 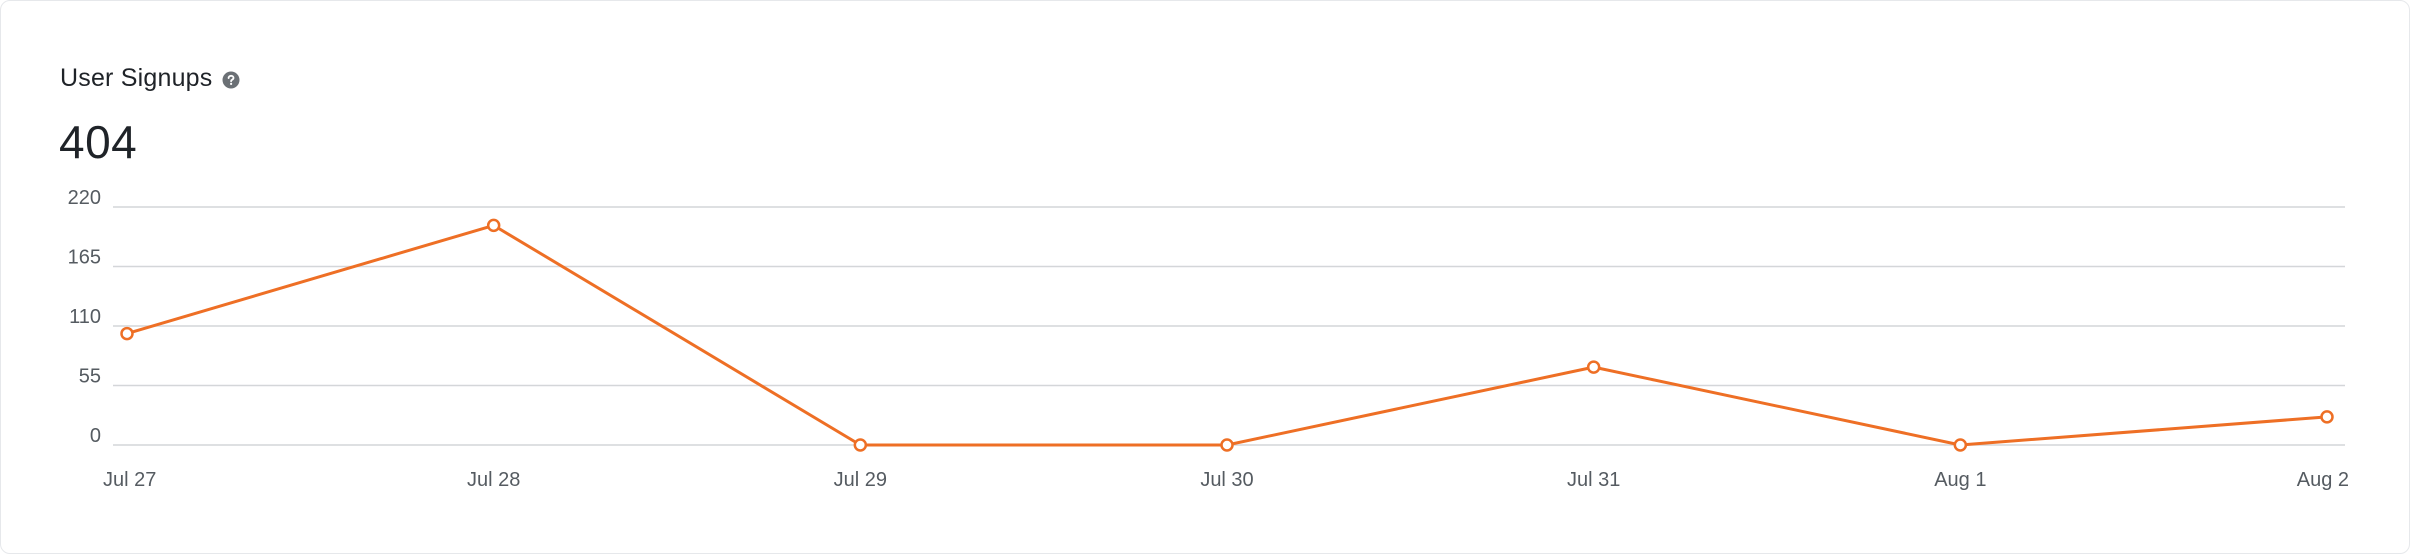 What do you see at coordinates (84, 258) in the screenshot?
I see `y-tick-label: 165` at bounding box center [84, 258].